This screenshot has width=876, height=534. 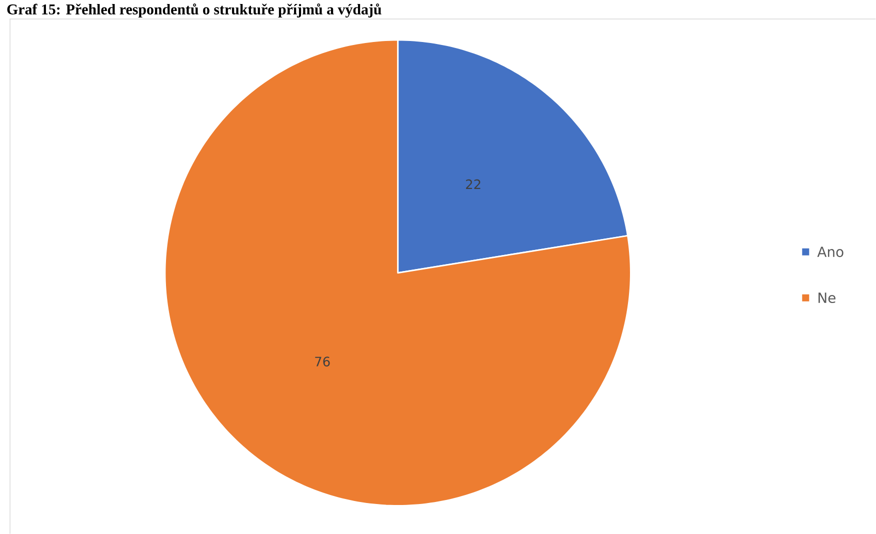 I want to click on chart-title: Graf 15: Přehled respondentů o struktuře příjmů a výdajů, so click(x=194, y=10).